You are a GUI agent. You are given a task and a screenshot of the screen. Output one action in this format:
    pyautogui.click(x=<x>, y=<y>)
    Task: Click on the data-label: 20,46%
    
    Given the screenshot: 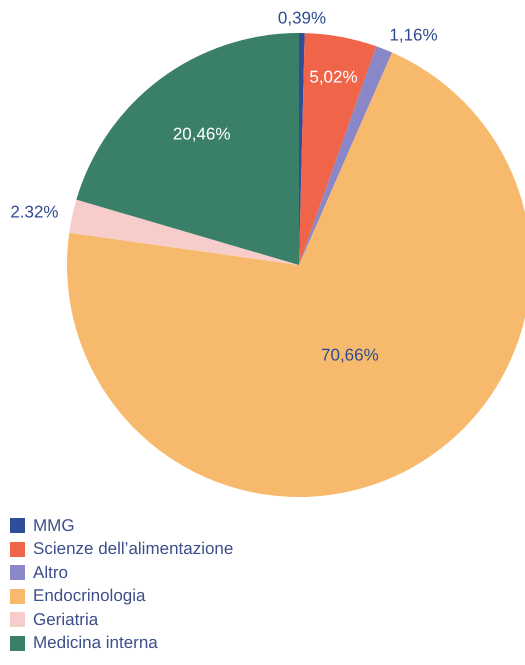 What is the action you would take?
    pyautogui.click(x=201, y=134)
    